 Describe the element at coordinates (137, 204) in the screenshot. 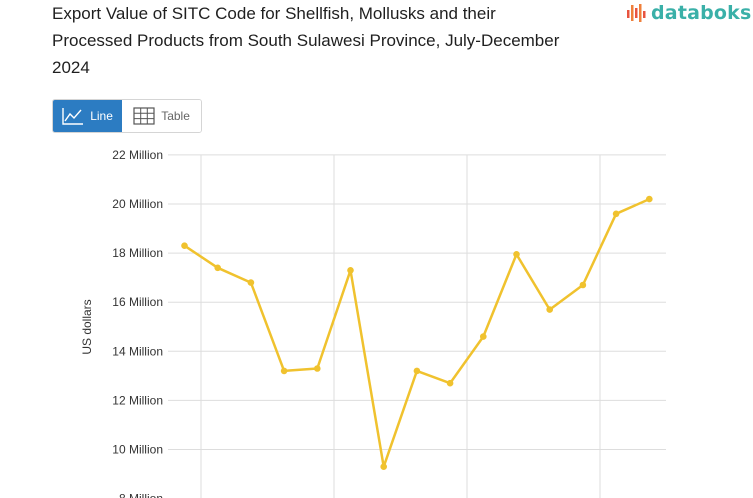

I see `y-tick-label: 20 Million` at that location.